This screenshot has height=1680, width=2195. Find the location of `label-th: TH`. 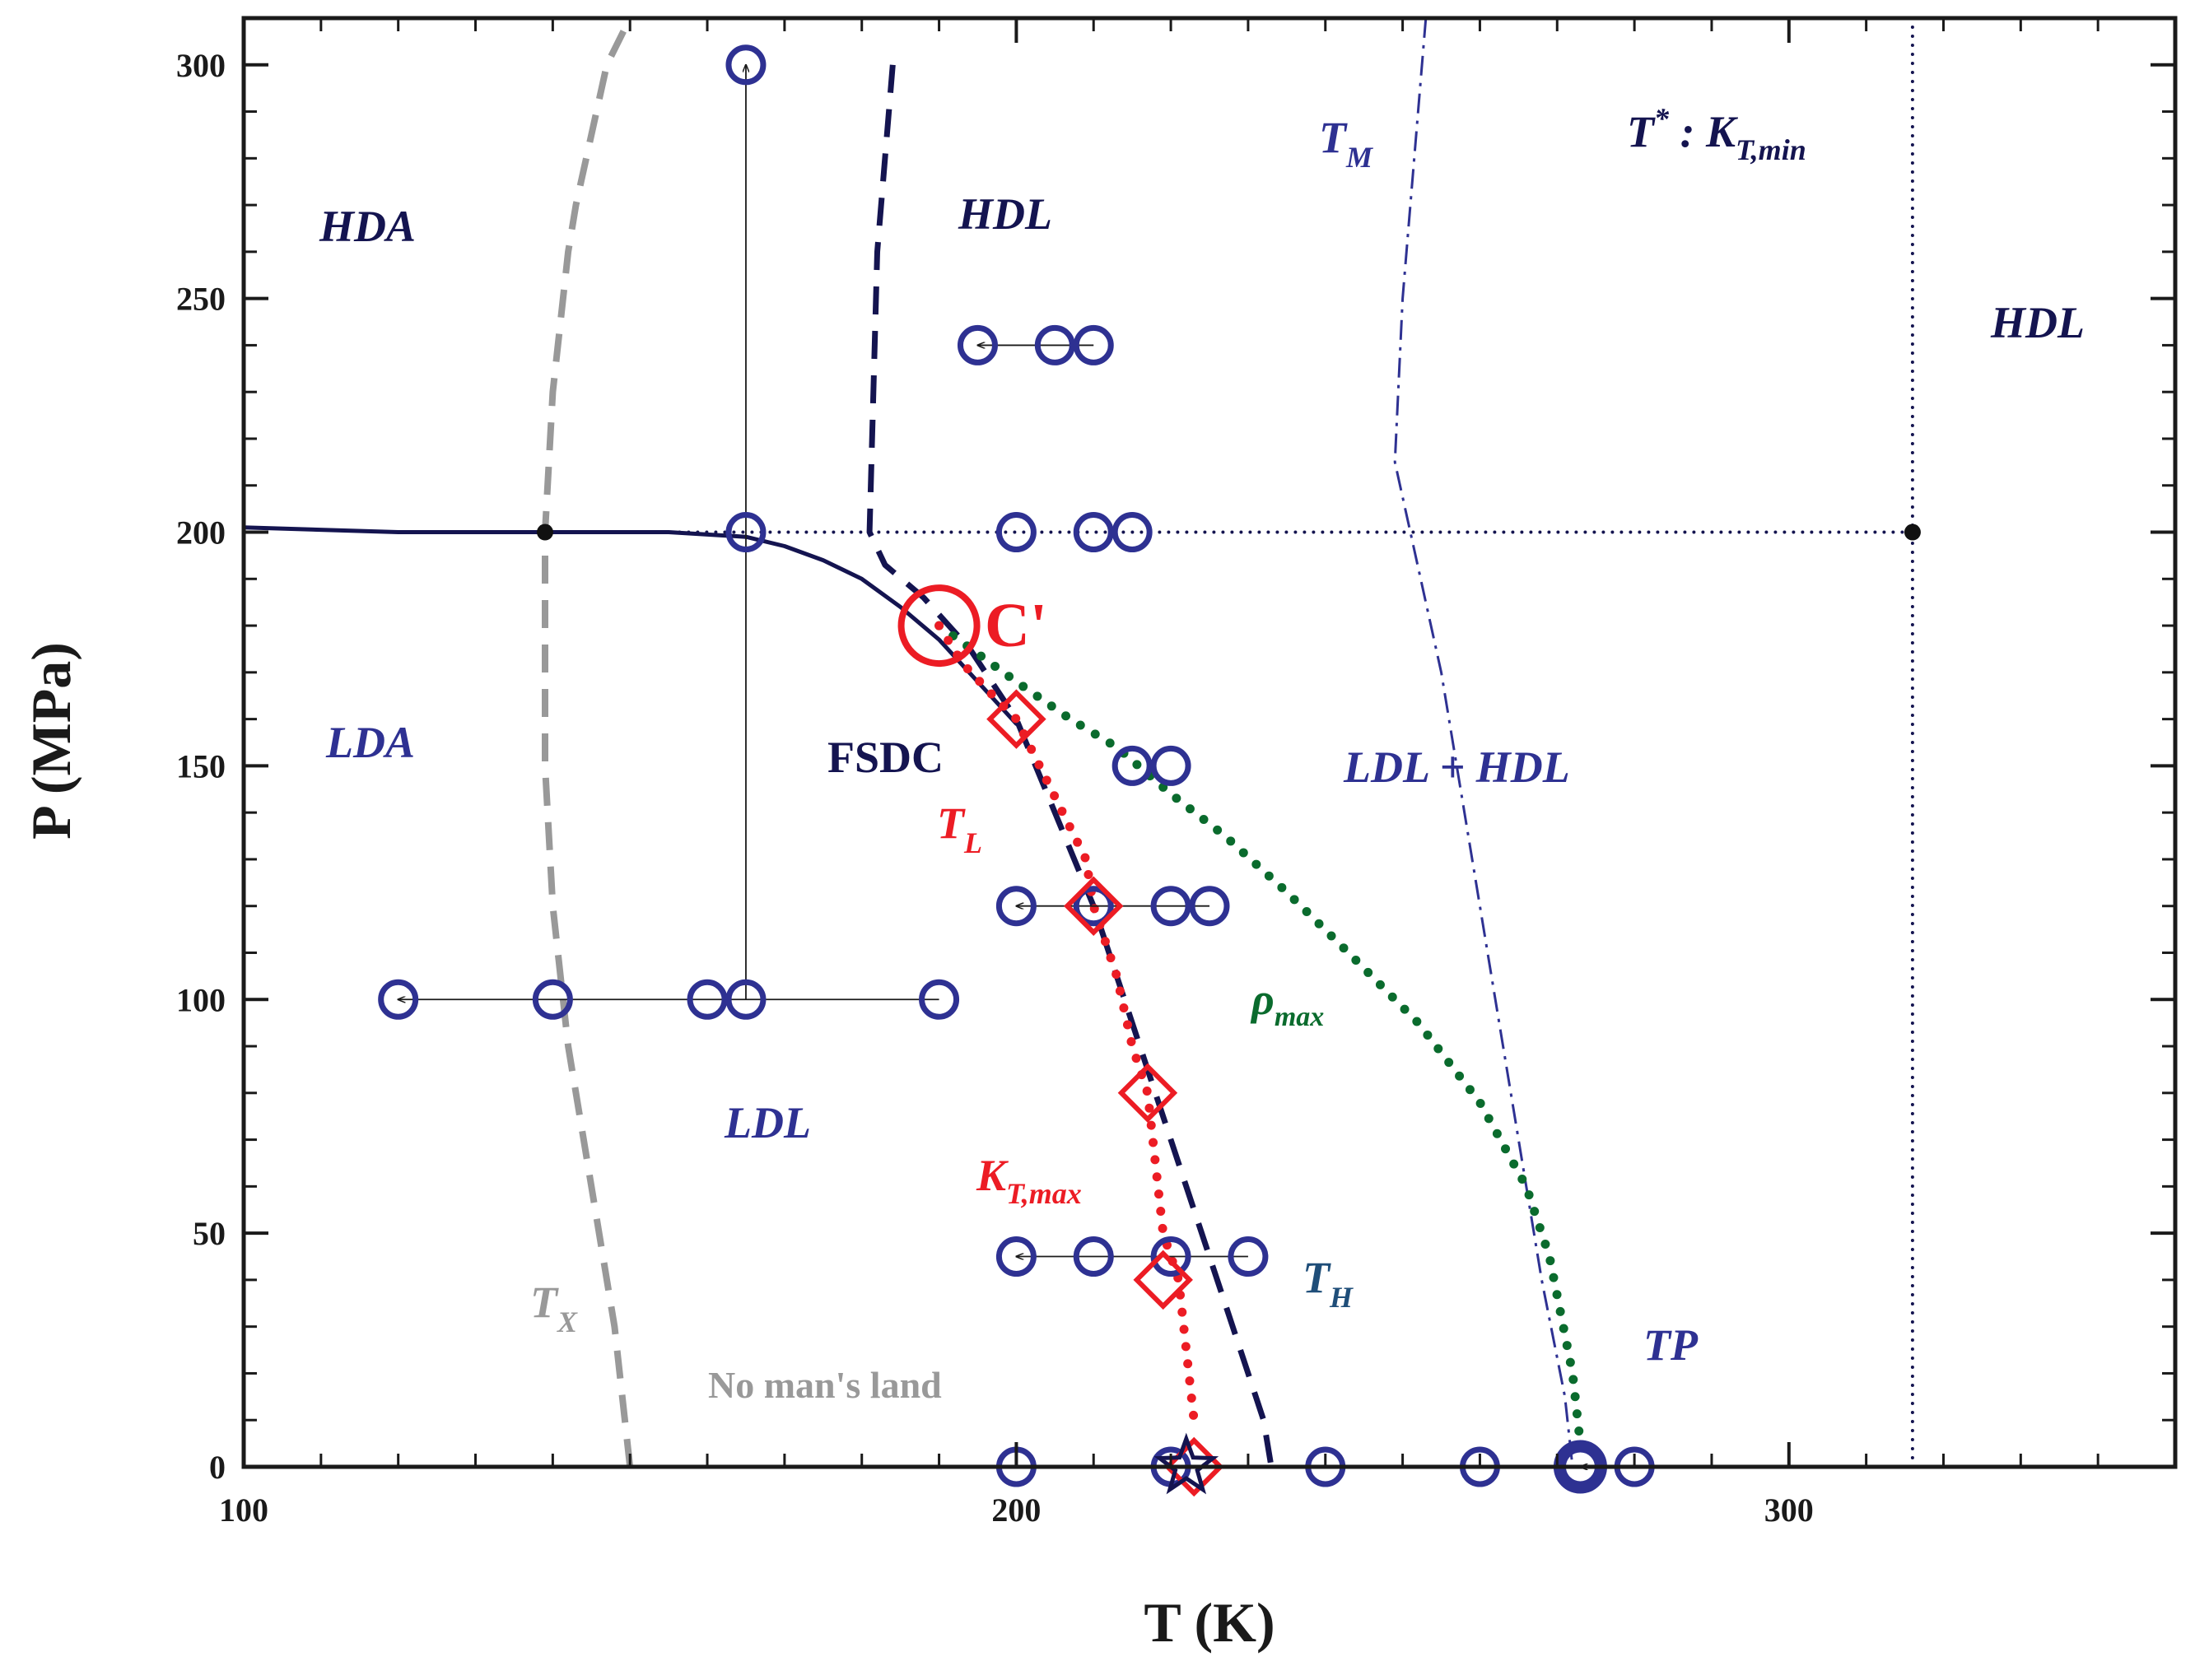

label-th: TH is located at coordinates (1329, 1283).